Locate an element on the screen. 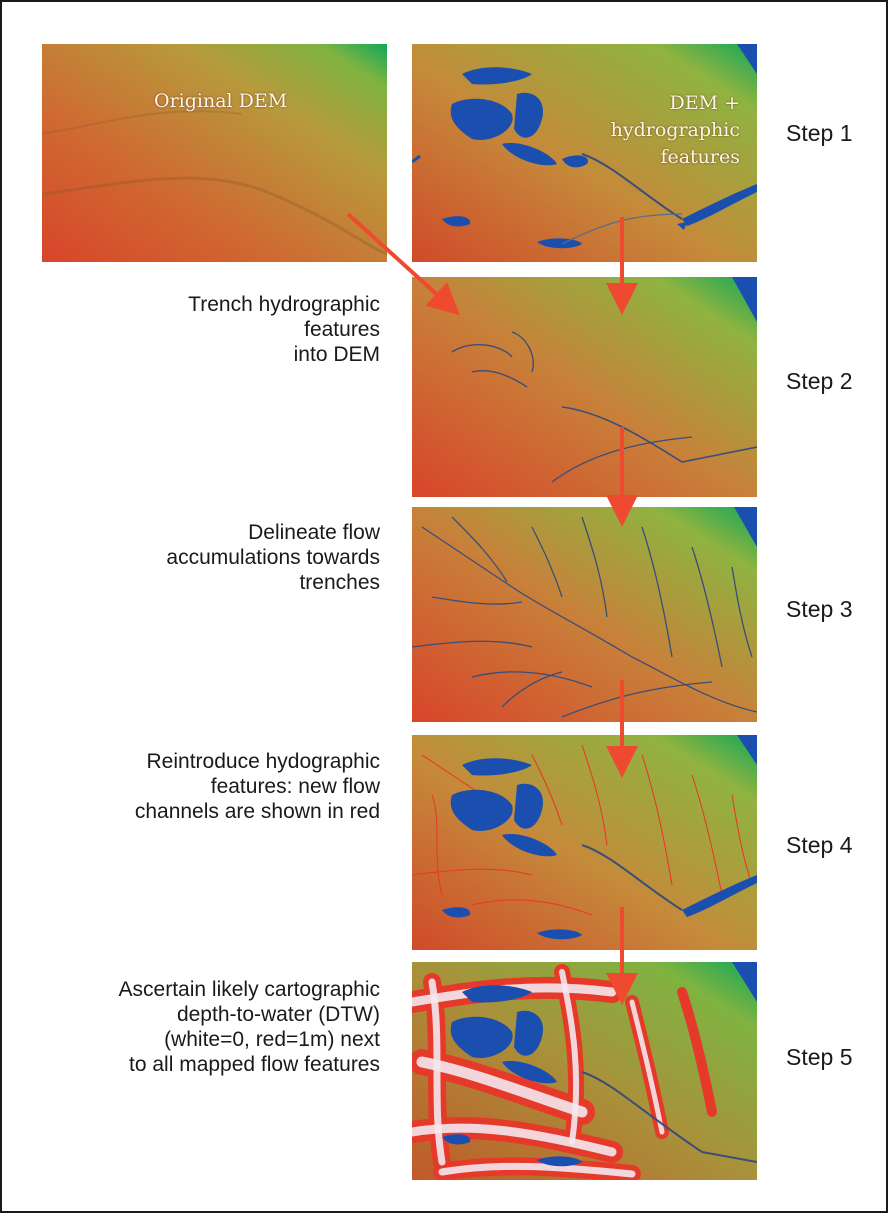 The width and height of the screenshot is (888, 1213). step4-desc-line-1: Reintroduce hydographic is located at coordinates (263, 761).